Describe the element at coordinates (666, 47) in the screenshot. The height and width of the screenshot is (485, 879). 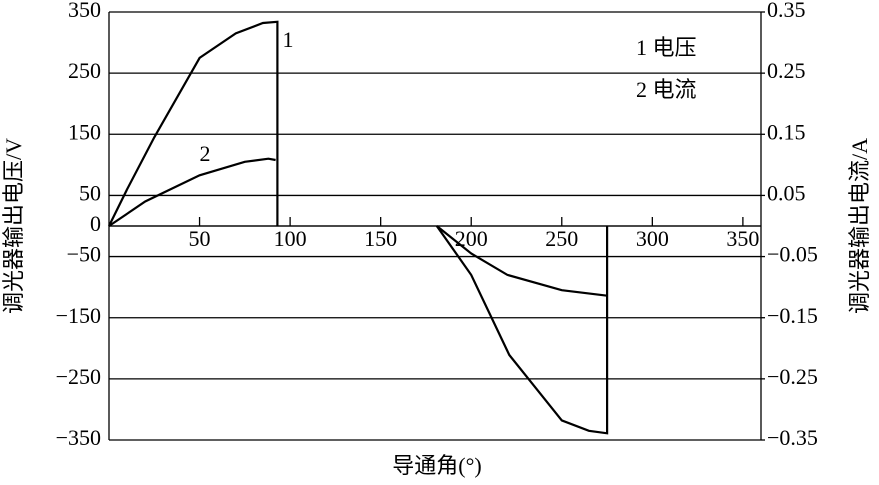
I see `legend-label: 1 电压` at that location.